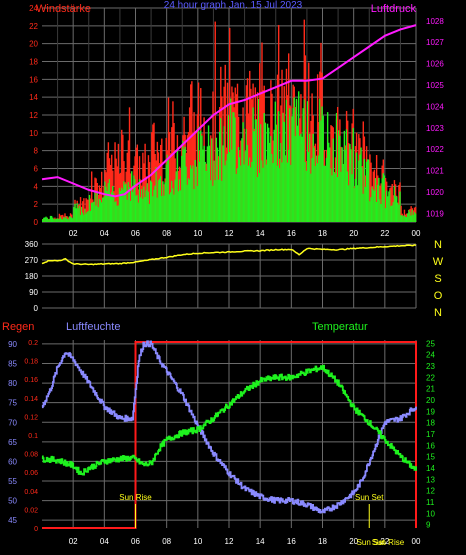  Describe the element at coordinates (33, 62) in the screenshot. I see `wind-tick-label: 18` at that location.